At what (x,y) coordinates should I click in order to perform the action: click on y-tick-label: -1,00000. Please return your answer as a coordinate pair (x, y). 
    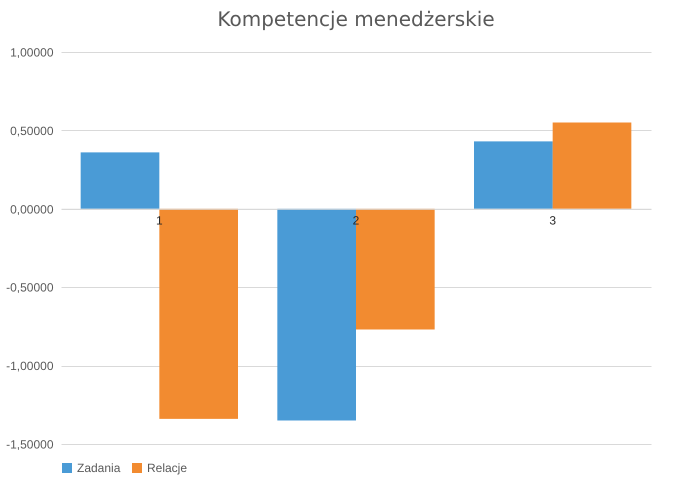
    Looking at the image, I should click on (30, 366).